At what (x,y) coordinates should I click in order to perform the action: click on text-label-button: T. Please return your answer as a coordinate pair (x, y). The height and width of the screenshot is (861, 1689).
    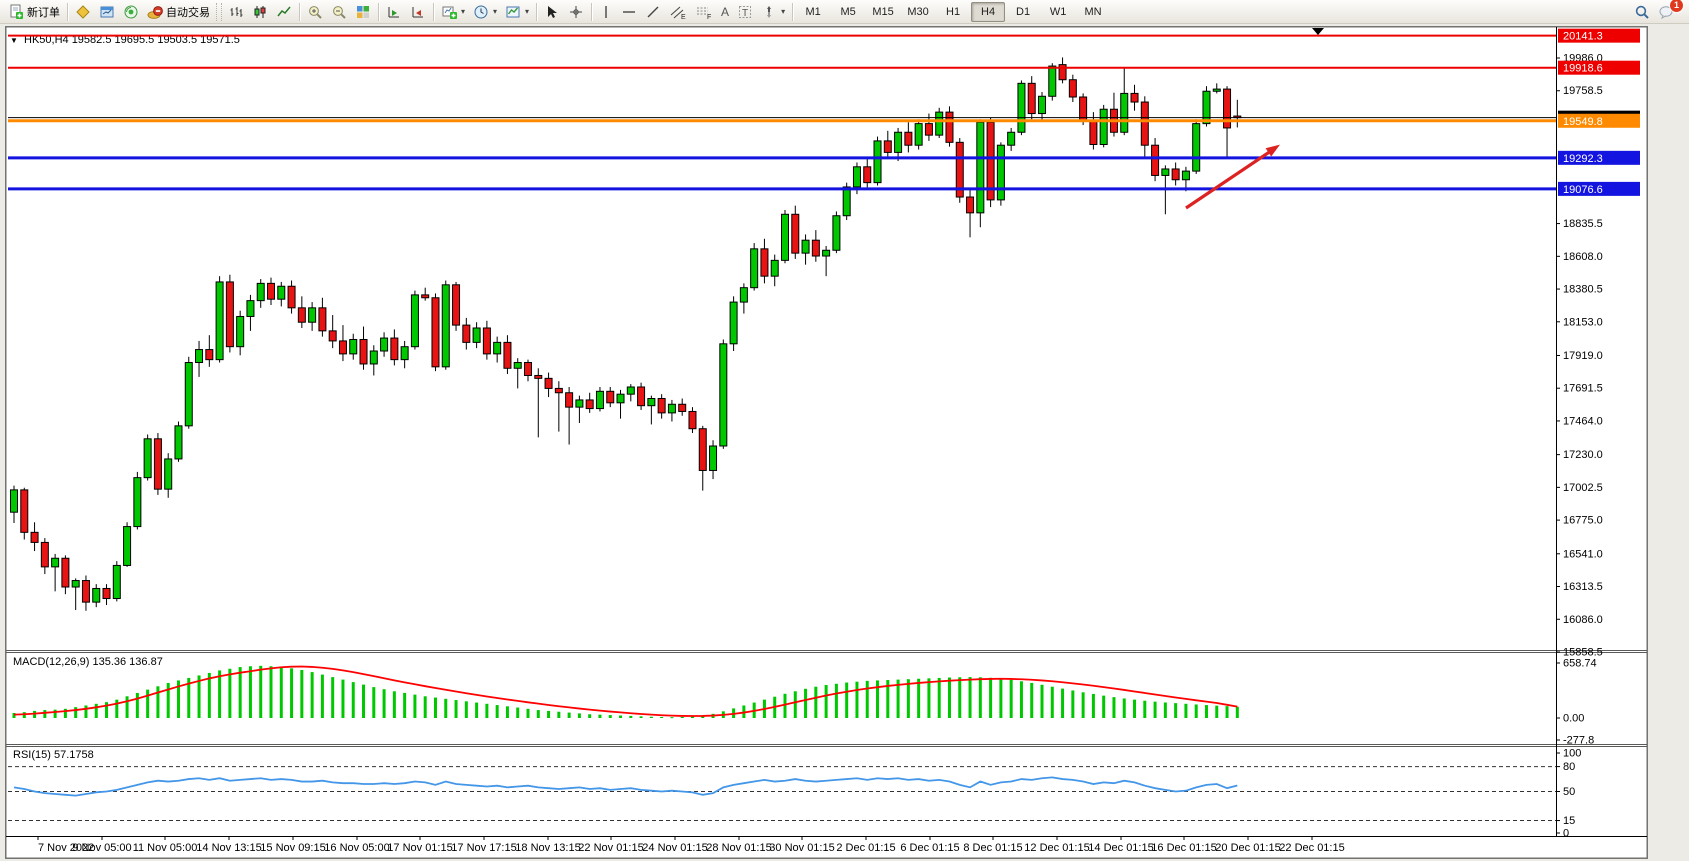
    Looking at the image, I should click on (745, 12).